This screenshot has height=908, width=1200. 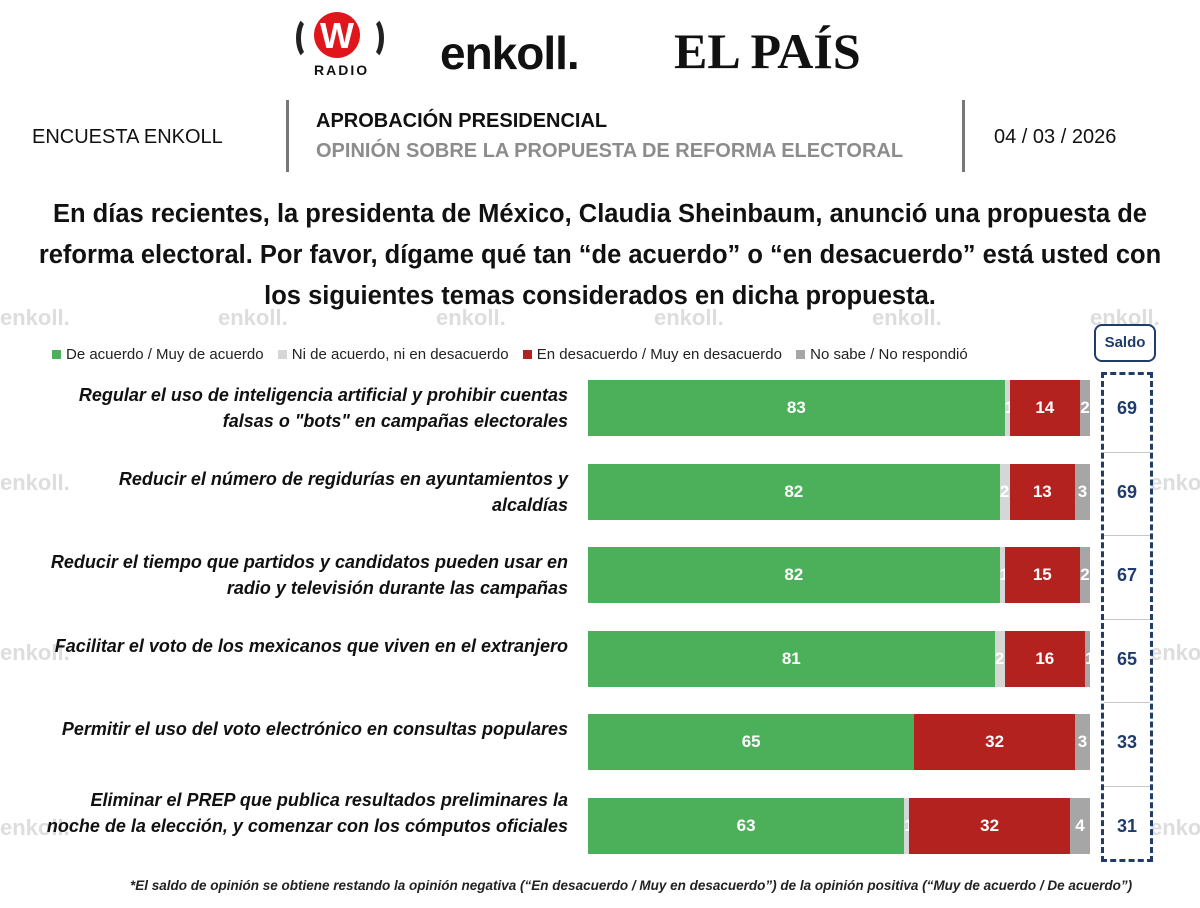 I want to click on legend-label: Ni de acuerdo, ni en desacuerdo, so click(x=400, y=354).